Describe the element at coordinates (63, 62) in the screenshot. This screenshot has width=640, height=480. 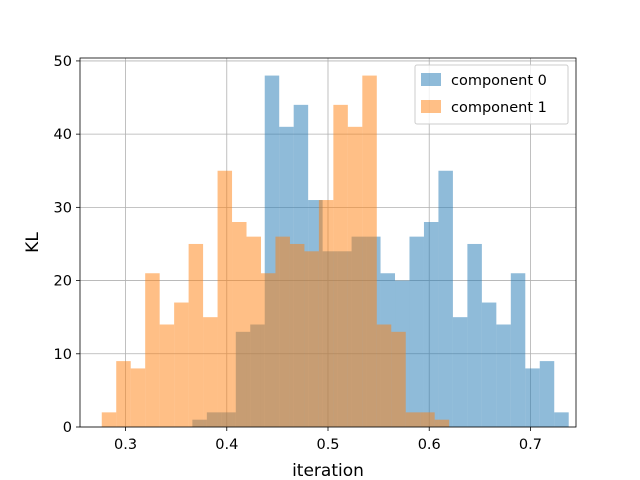
I see `y-tick-label-5: 50` at that location.